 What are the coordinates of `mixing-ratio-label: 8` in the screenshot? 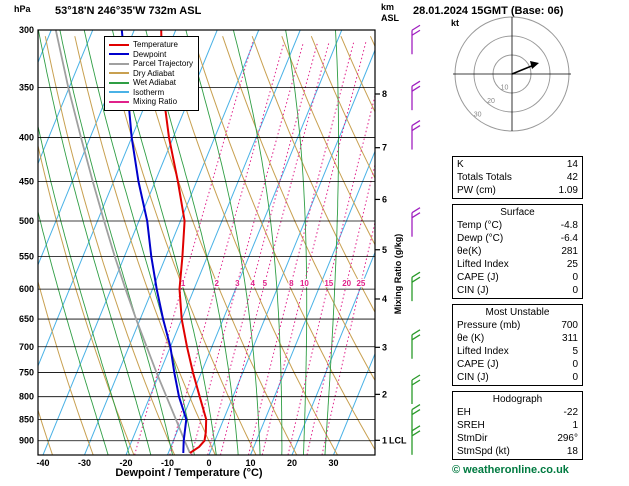 It's located at (291, 283).